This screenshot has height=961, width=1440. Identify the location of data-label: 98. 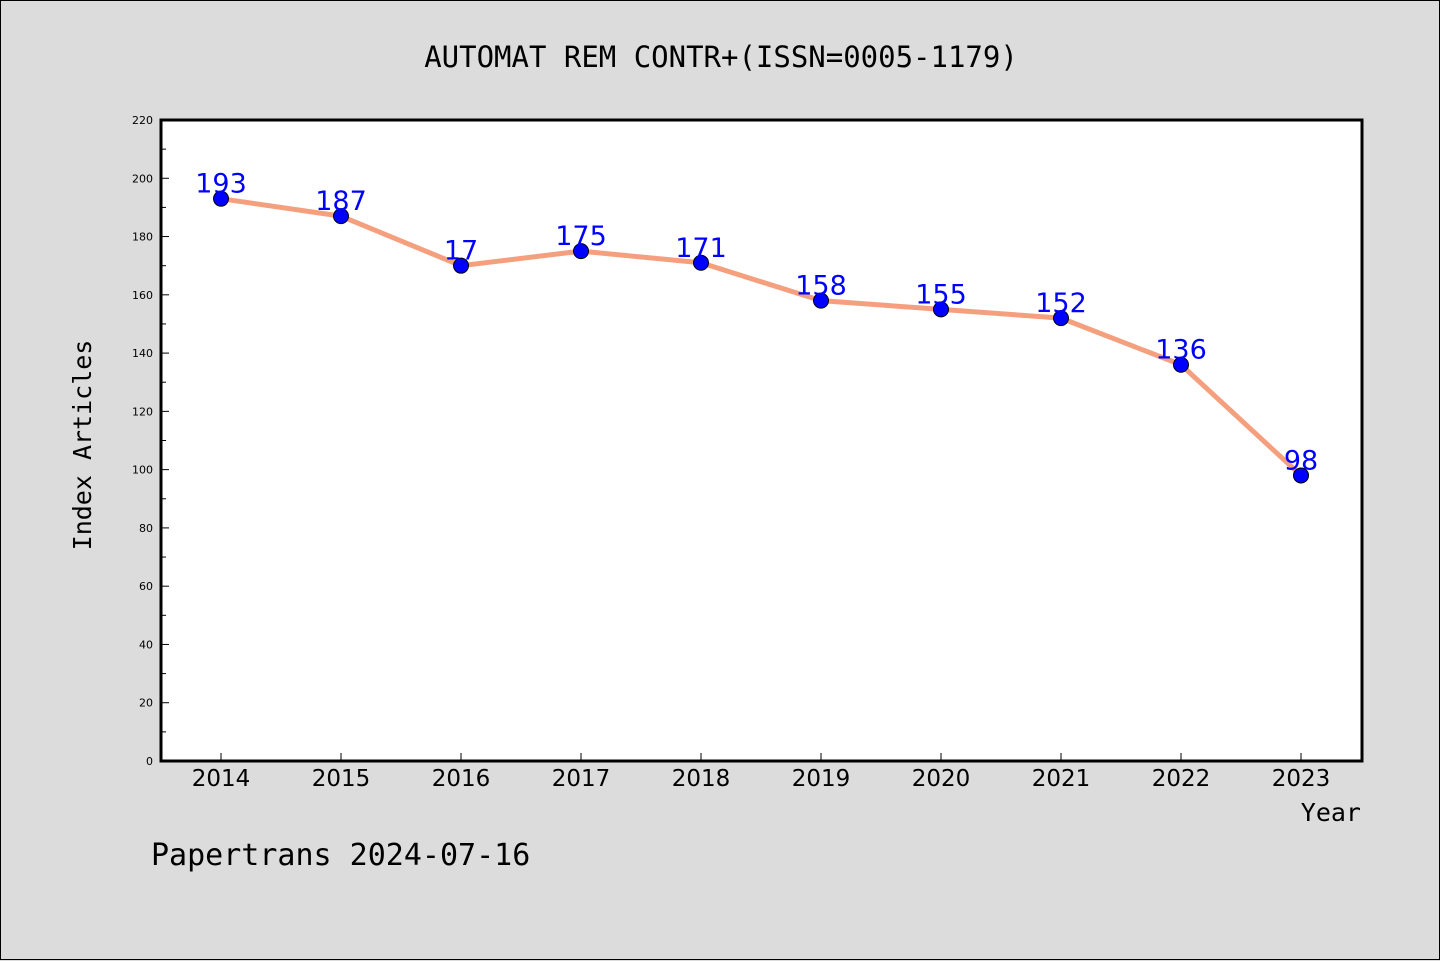
(1301, 460).